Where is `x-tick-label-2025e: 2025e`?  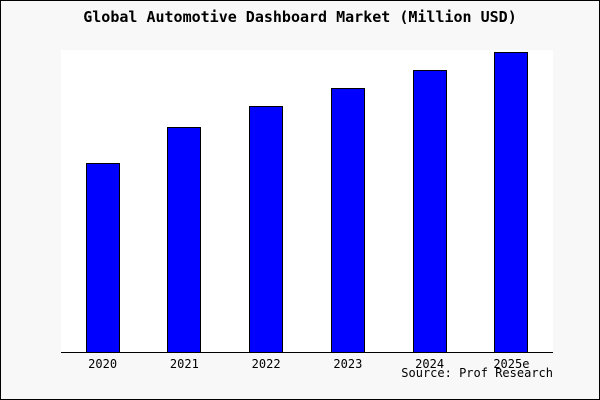 x-tick-label-2025e: 2025e is located at coordinates (511, 364).